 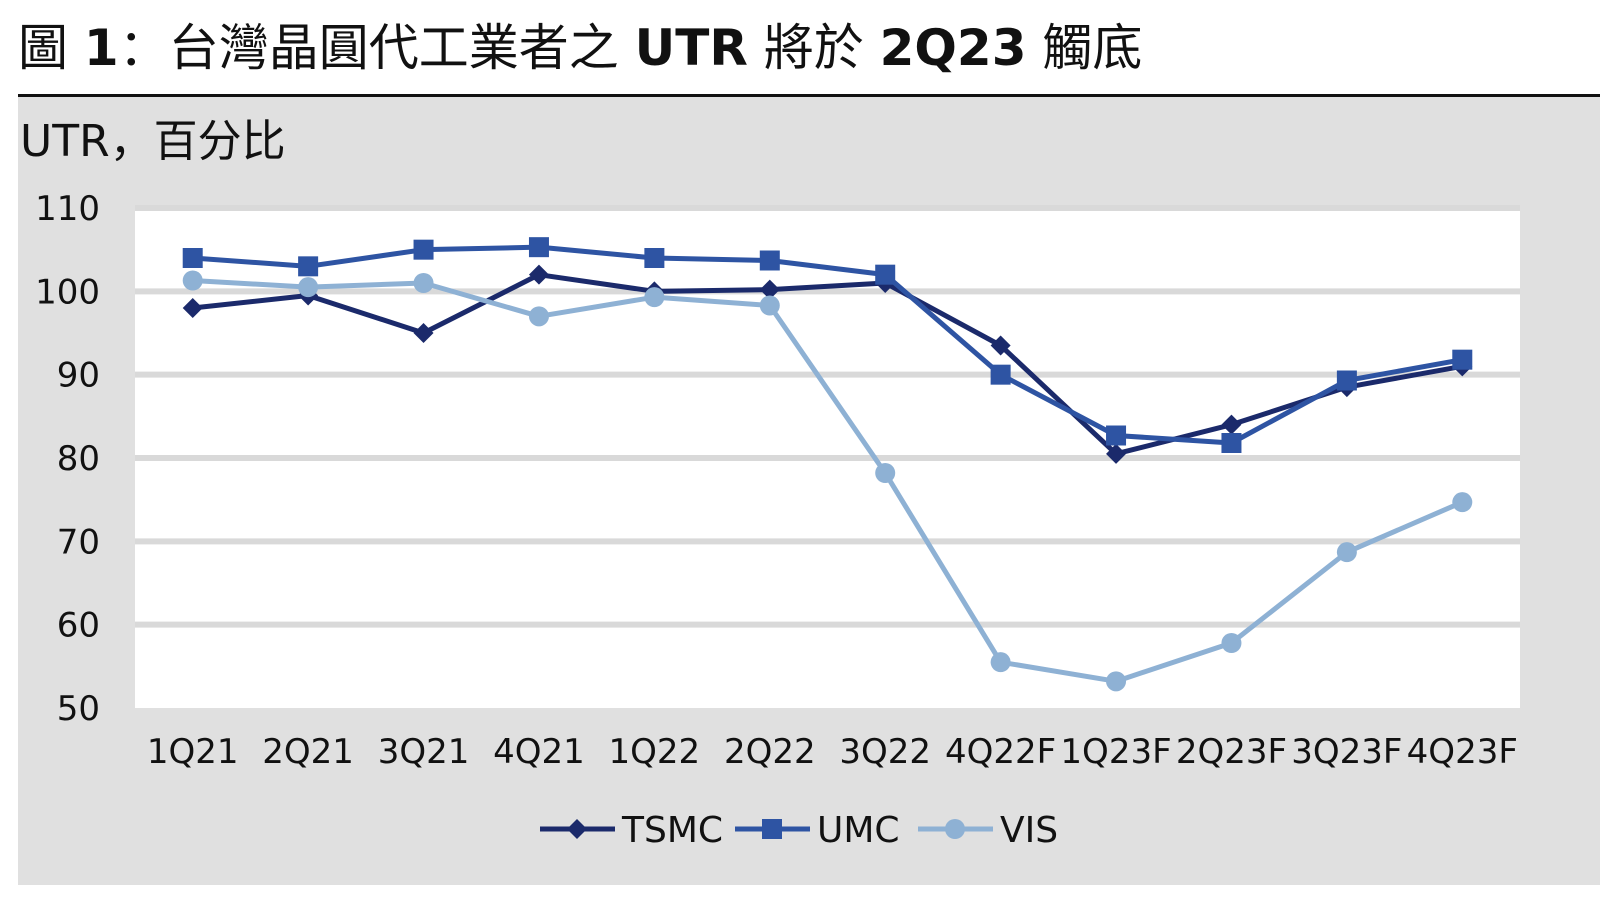 What do you see at coordinates (424, 752) in the screenshot?
I see `x-tick-label: 3Q21` at bounding box center [424, 752].